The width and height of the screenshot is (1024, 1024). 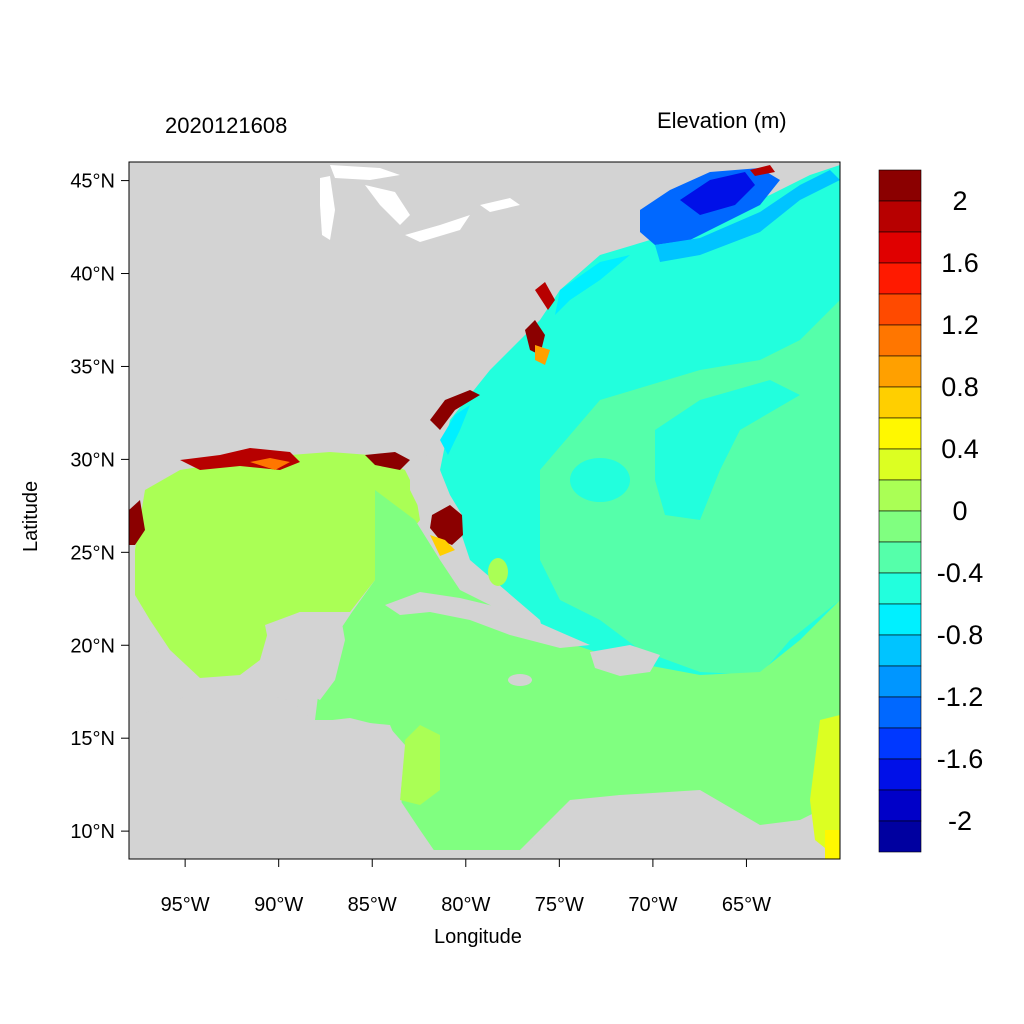 I want to click on louisiana-orange, so click(x=270, y=464).